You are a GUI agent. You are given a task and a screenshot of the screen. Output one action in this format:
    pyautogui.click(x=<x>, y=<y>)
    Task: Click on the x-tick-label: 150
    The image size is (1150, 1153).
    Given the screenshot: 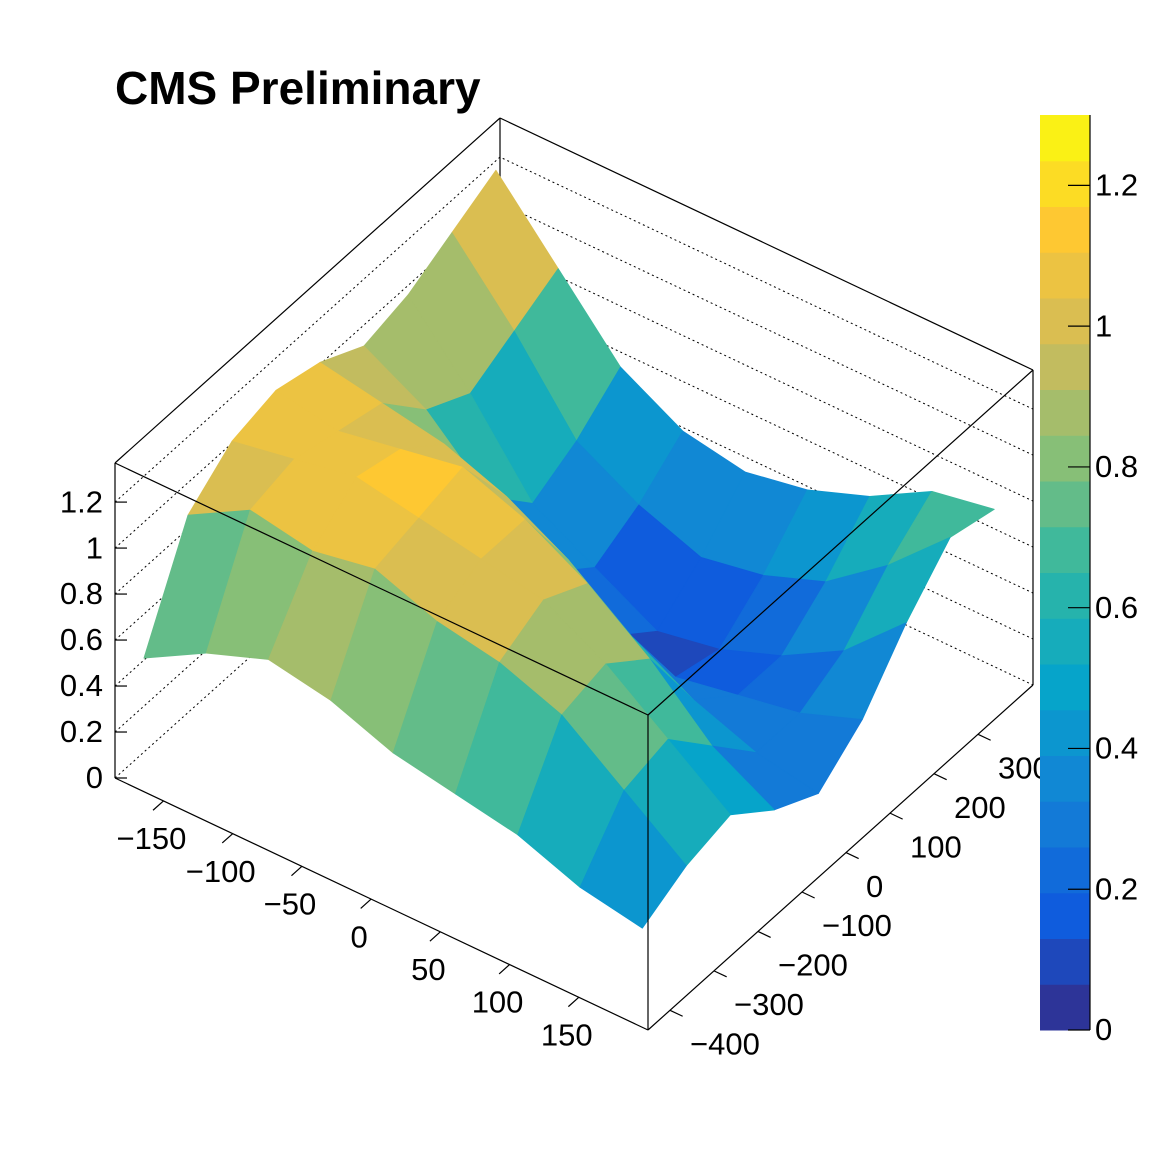 What is the action you would take?
    pyautogui.click(x=567, y=1034)
    